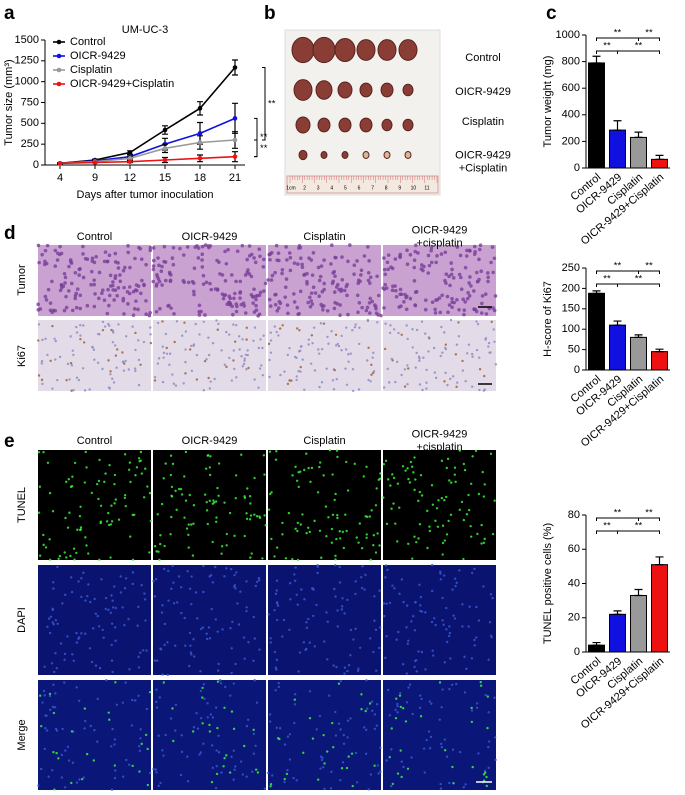 The height and width of the screenshot is (795, 685). What do you see at coordinates (659, 608) in the screenshot?
I see `bar` at bounding box center [659, 608].